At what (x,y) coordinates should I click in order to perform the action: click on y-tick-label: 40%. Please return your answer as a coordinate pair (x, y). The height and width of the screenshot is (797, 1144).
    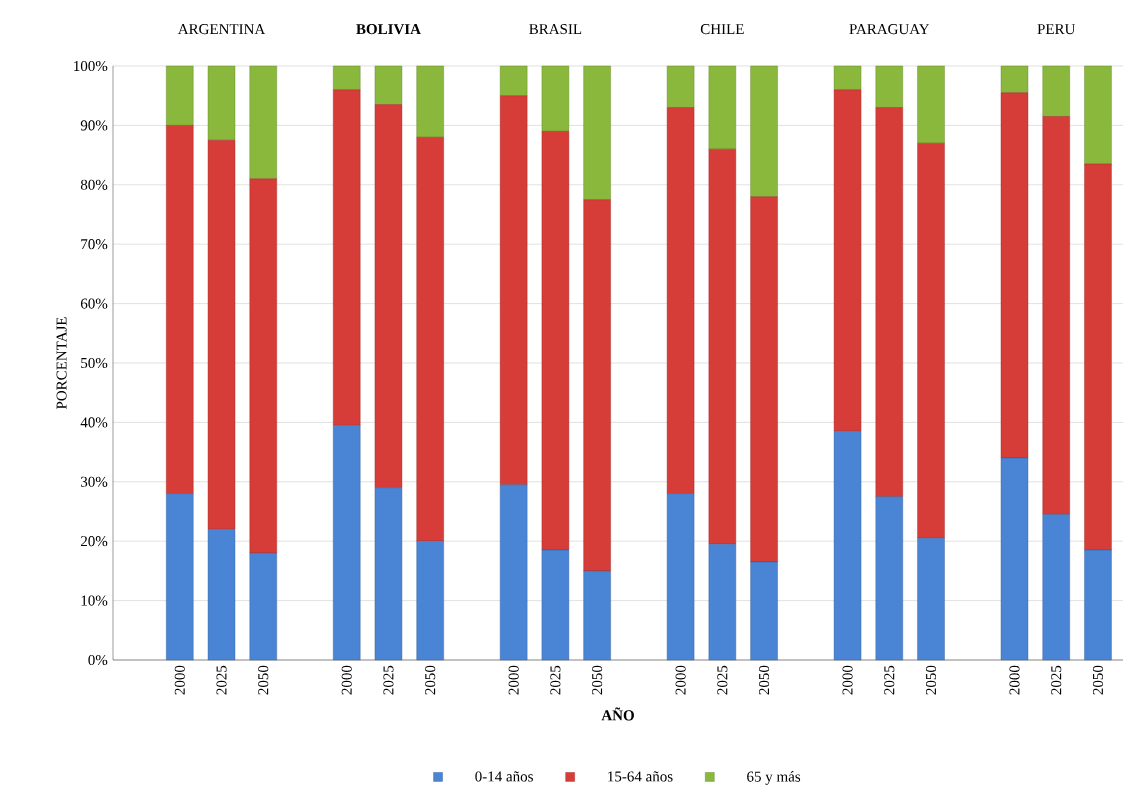
    Looking at the image, I should click on (94, 422).